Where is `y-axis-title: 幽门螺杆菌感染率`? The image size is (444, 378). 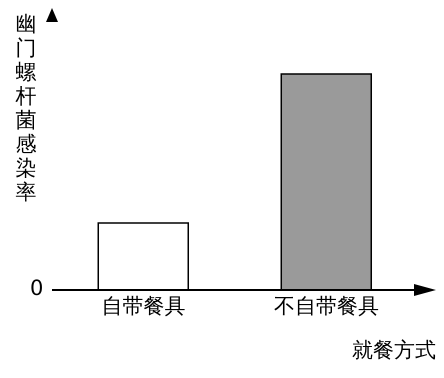 y-axis-title: 幽门螺杆菌感染率 is located at coordinates (26, 108).